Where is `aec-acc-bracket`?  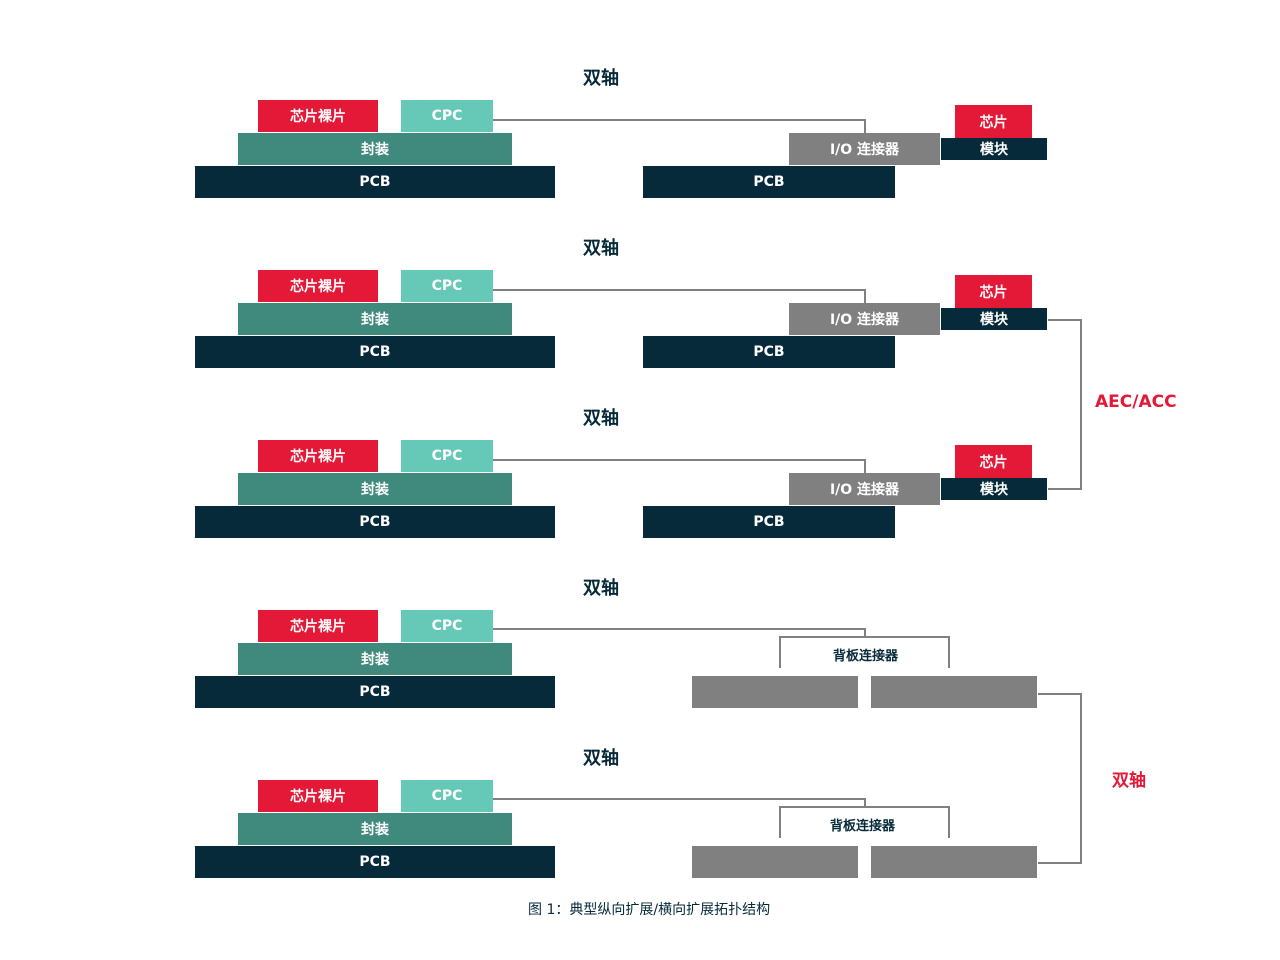 aec-acc-bracket is located at coordinates (1065, 404).